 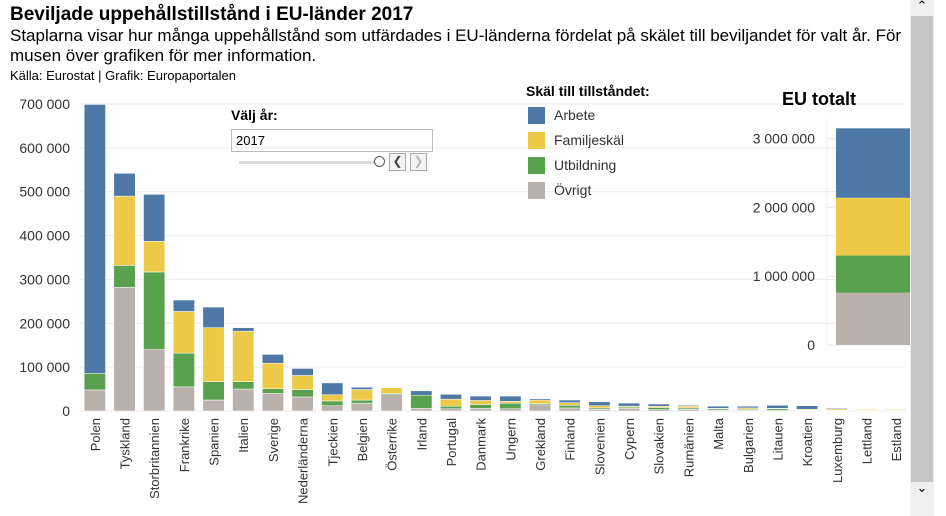 What do you see at coordinates (392, 444) in the screenshot?
I see `x-tick-label: Österrike` at bounding box center [392, 444].